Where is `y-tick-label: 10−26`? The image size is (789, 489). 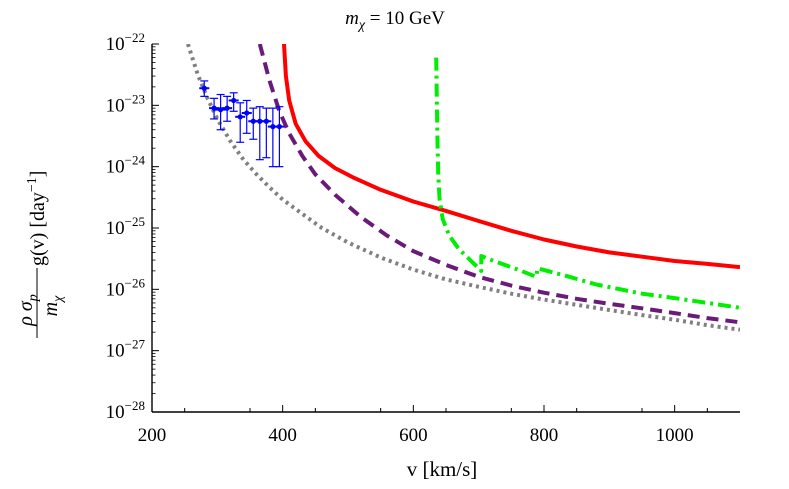
y-tick-label: 10−26 is located at coordinates (126, 287).